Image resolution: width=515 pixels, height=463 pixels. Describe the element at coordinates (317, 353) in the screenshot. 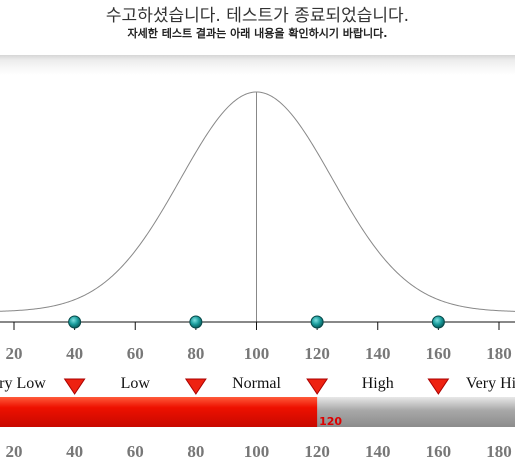

I see `tick-label-120: 120` at that location.